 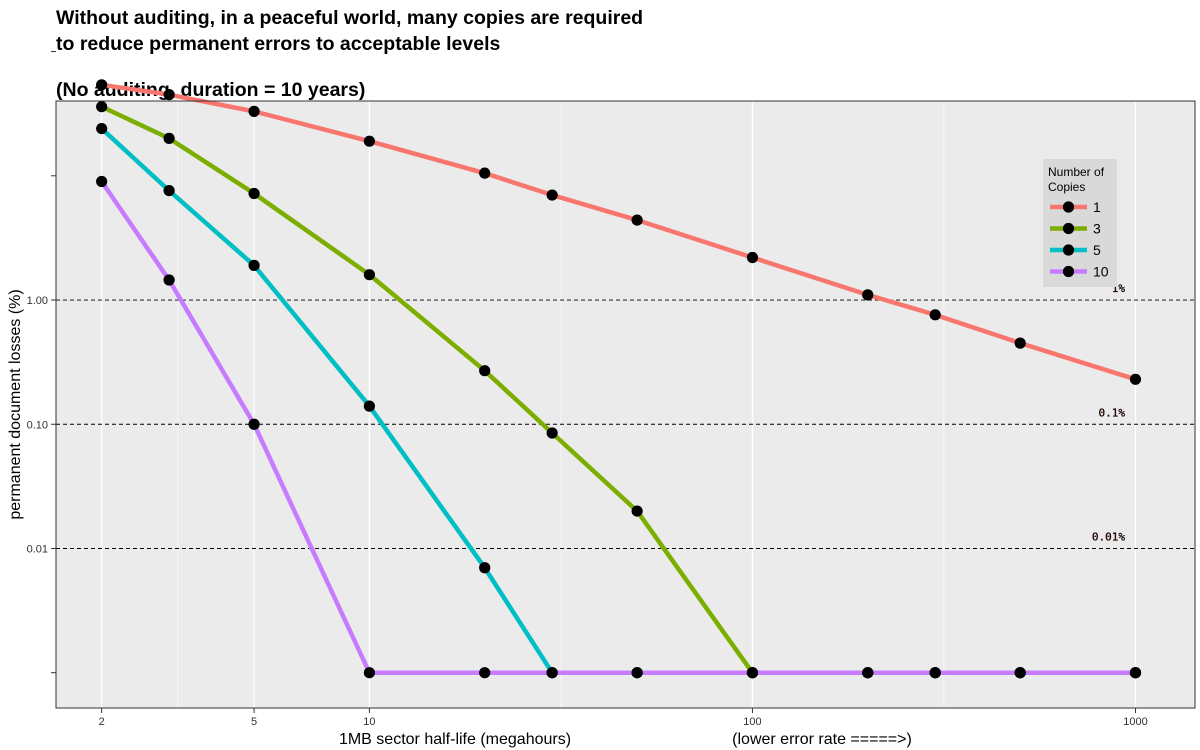 What do you see at coordinates (1108, 536) in the screenshot?
I see `reference-line-label: 0.01%` at bounding box center [1108, 536].